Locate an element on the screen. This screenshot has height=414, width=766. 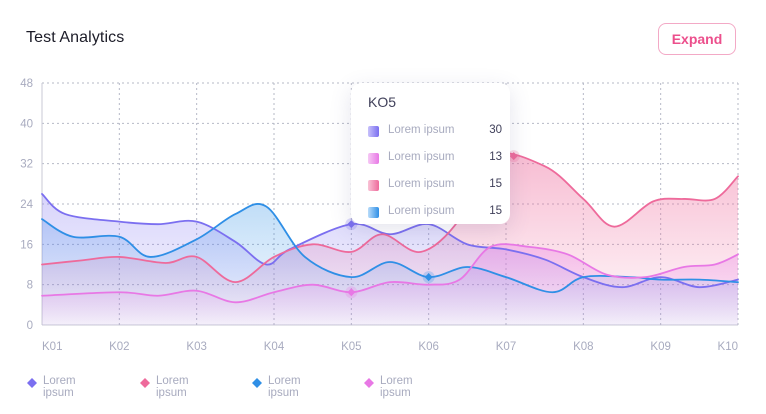
x-tick-label: K05 is located at coordinates (351, 347).